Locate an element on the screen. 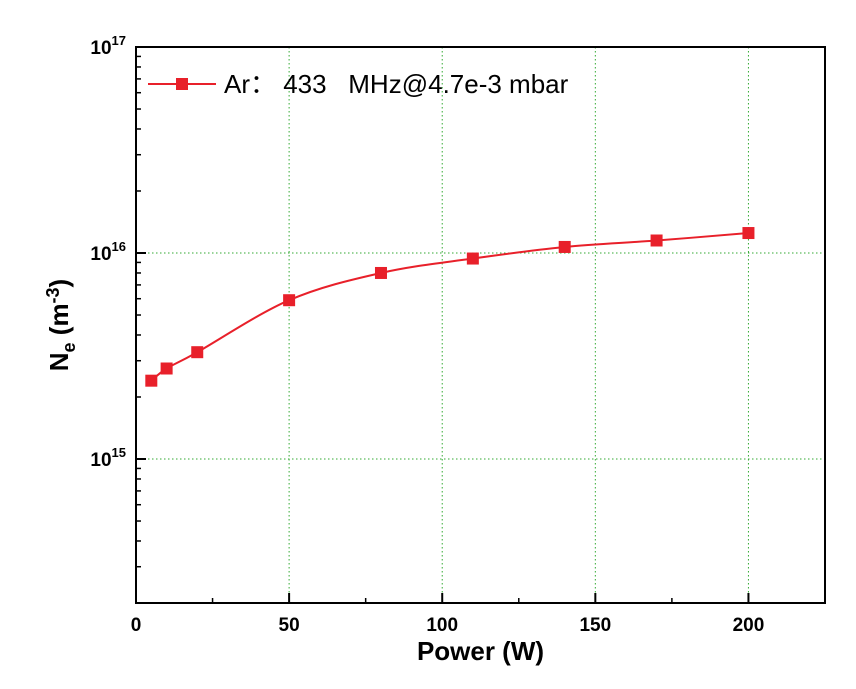 The image size is (856, 689). y-tick-label: 1017 is located at coordinates (108, 46).